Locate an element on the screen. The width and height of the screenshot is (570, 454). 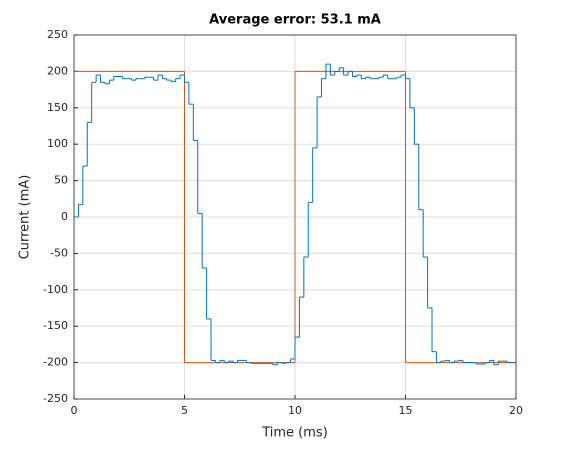
x-tick-label: 5 is located at coordinates (184, 410).